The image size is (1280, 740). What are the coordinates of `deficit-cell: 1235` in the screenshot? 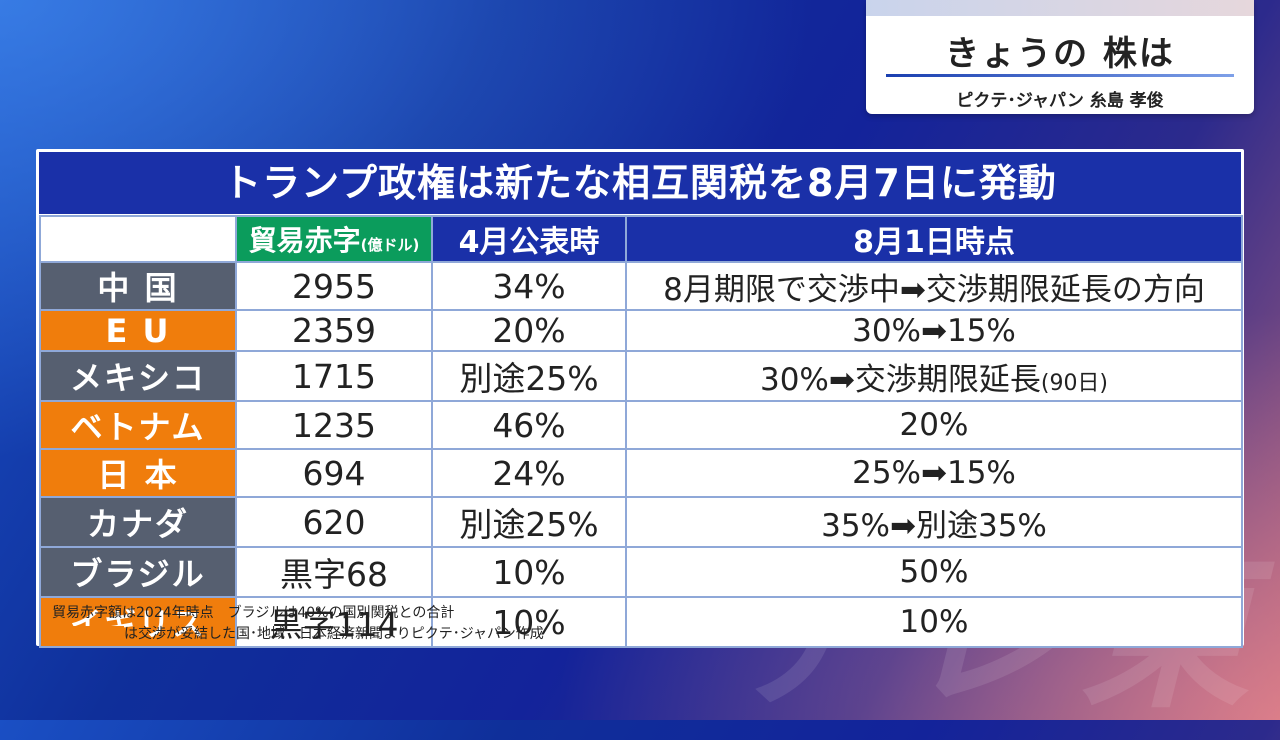 It's located at (334, 425).